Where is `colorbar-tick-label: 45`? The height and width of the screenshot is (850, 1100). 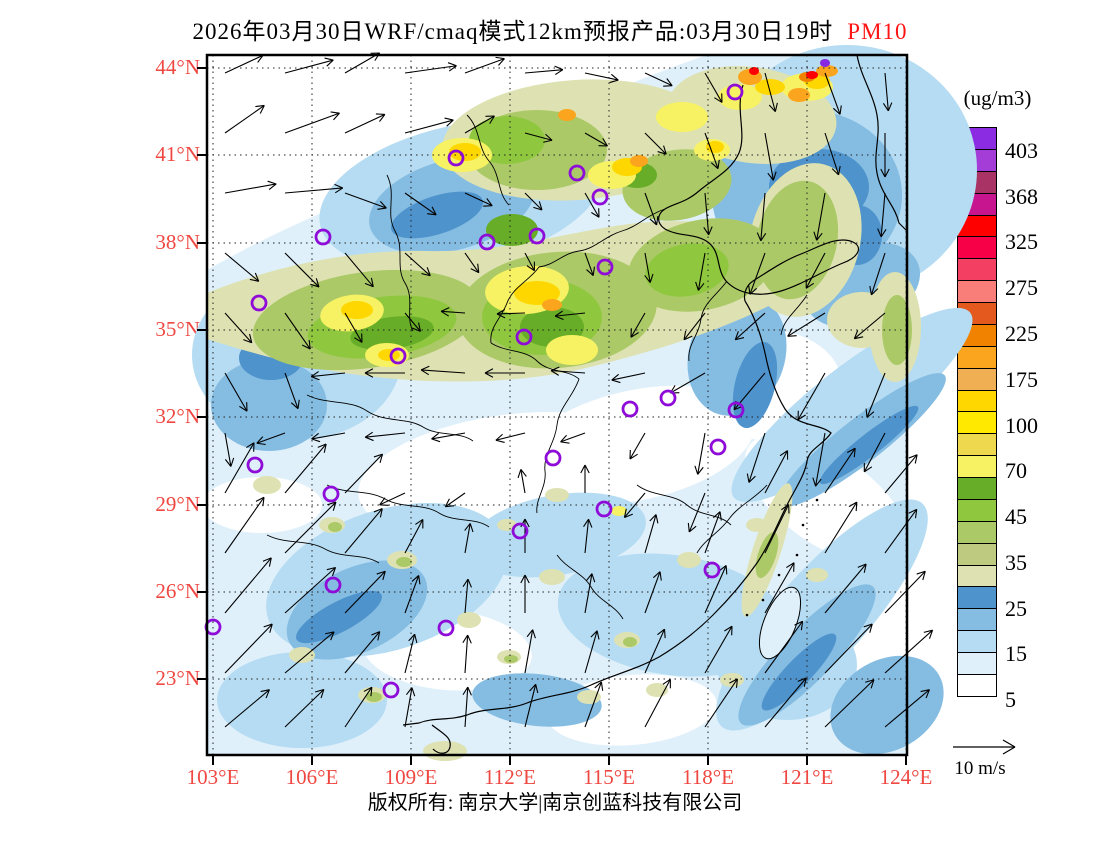 colorbar-tick-label: 45 is located at coordinates (1016, 517).